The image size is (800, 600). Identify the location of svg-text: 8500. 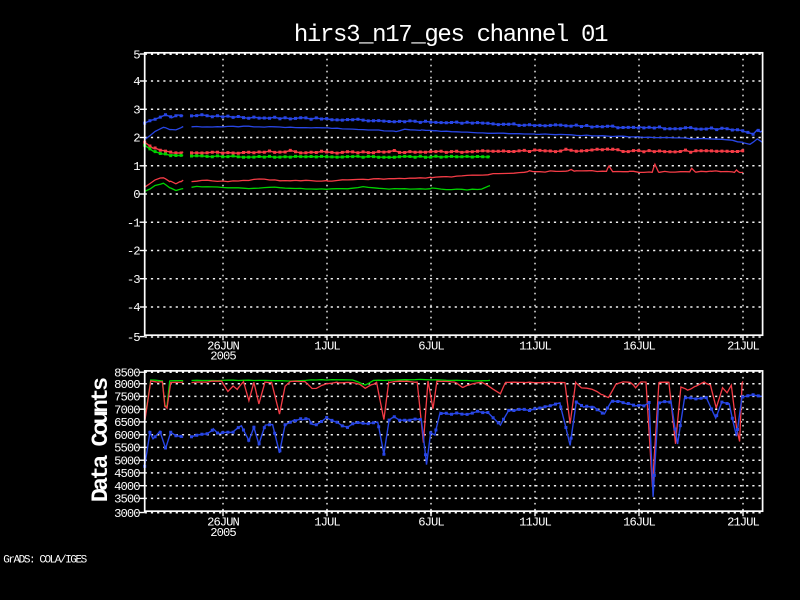
(127, 373).